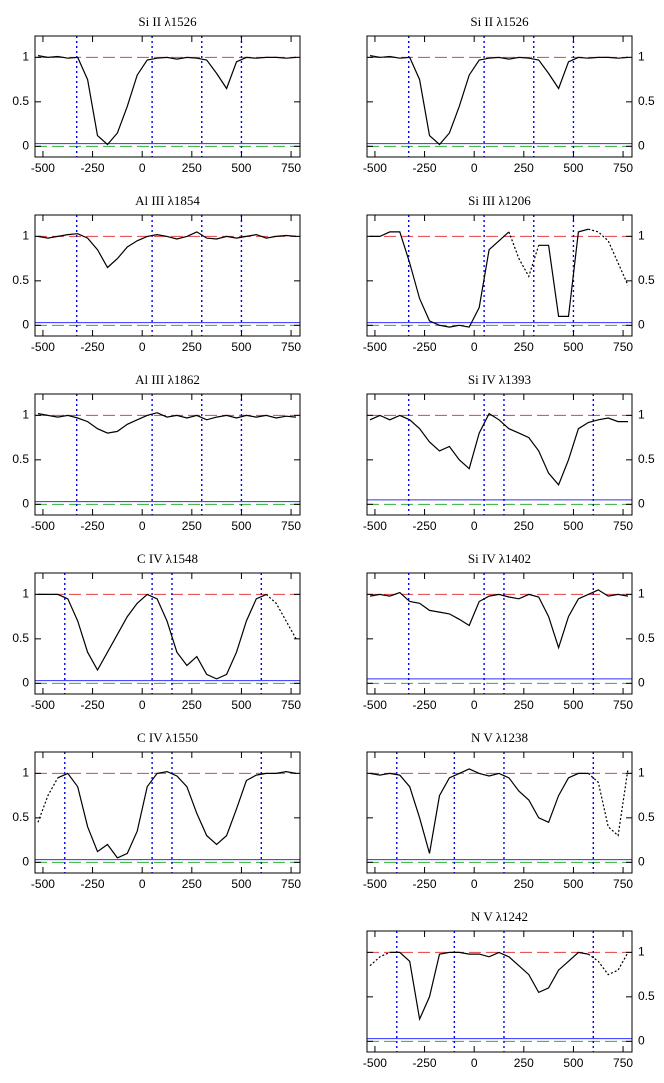  I want to click on panel: Si II λ1526 -500 -250 0 250 500 750 0 0.5 1, so click(509, 94).